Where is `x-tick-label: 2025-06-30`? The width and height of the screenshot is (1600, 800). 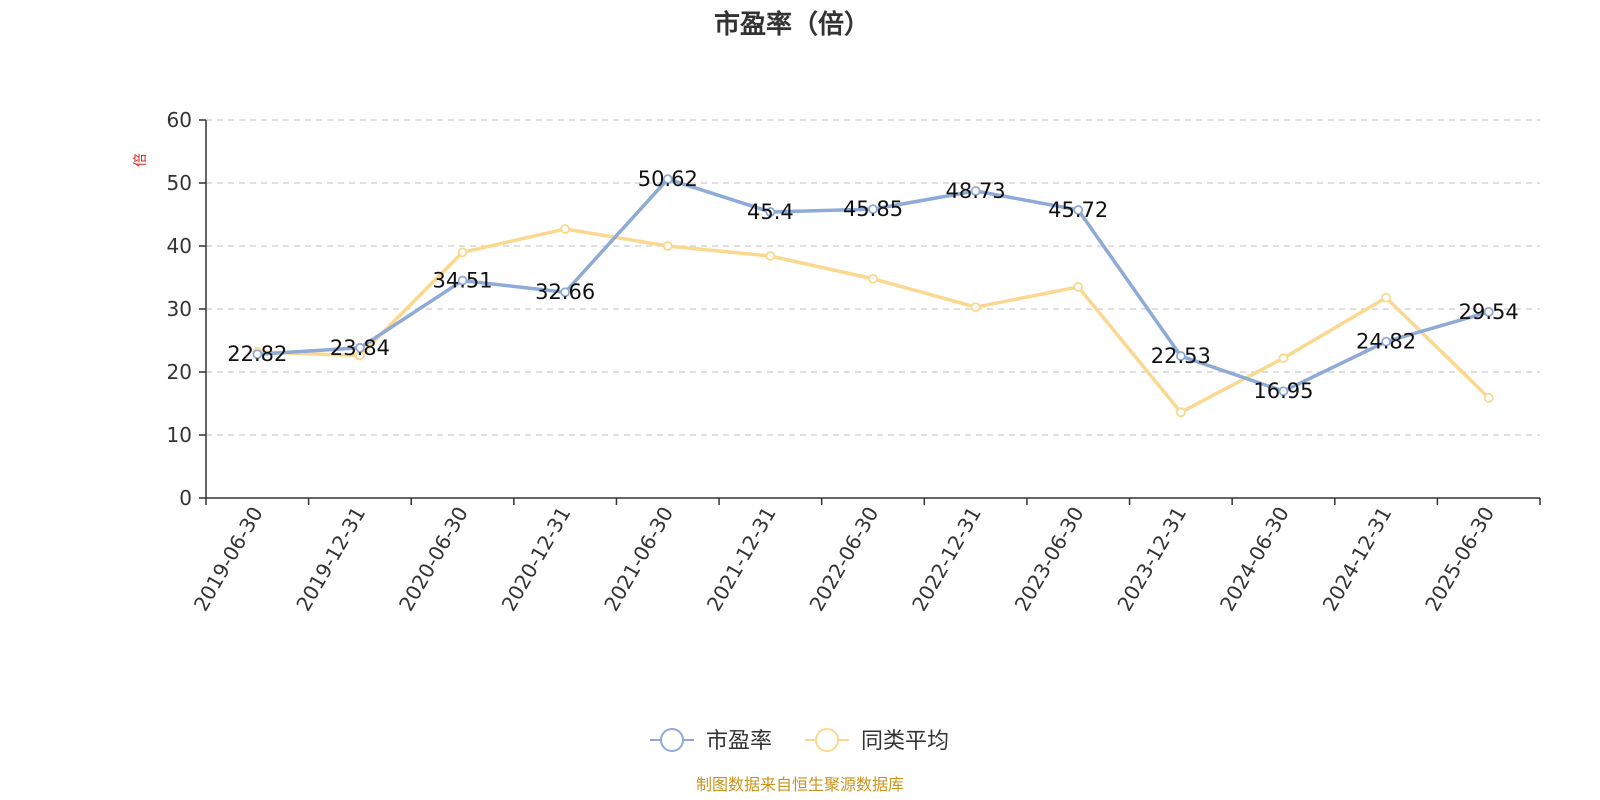
x-tick-label: 2025-06-30 is located at coordinates (1459, 559).